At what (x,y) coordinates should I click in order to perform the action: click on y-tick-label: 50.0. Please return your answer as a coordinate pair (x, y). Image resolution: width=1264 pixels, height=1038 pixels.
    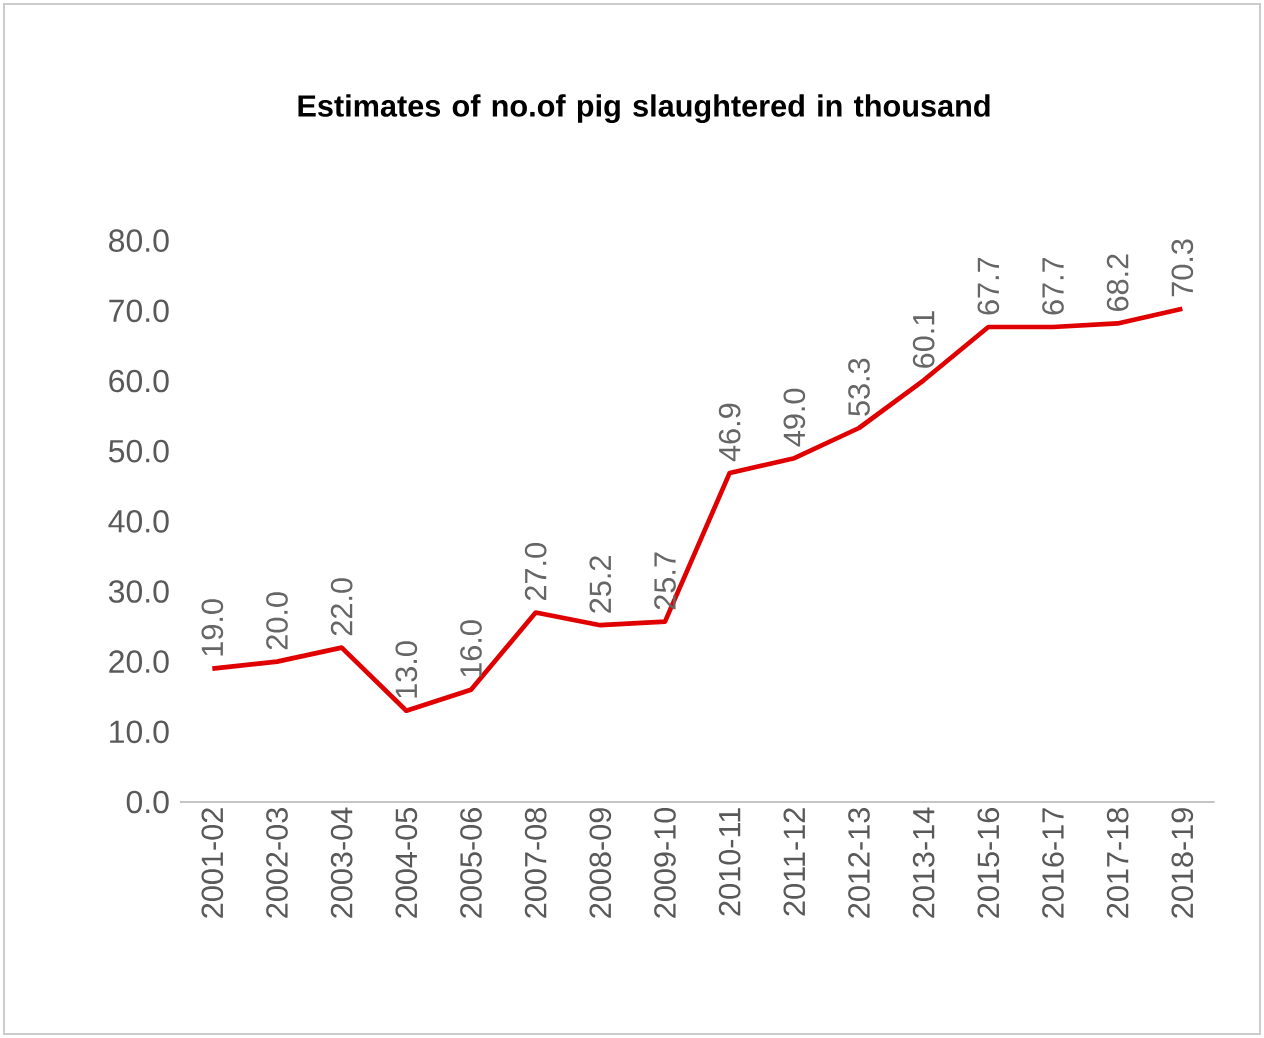
    Looking at the image, I should click on (138, 451).